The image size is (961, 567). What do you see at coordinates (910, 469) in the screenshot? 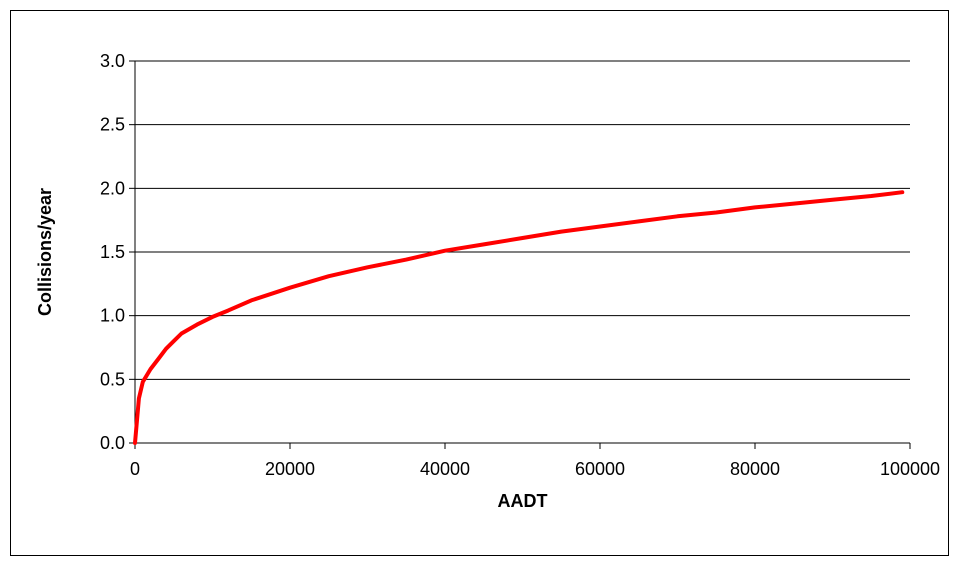
I see `x-tick-label: 100000` at bounding box center [910, 469].